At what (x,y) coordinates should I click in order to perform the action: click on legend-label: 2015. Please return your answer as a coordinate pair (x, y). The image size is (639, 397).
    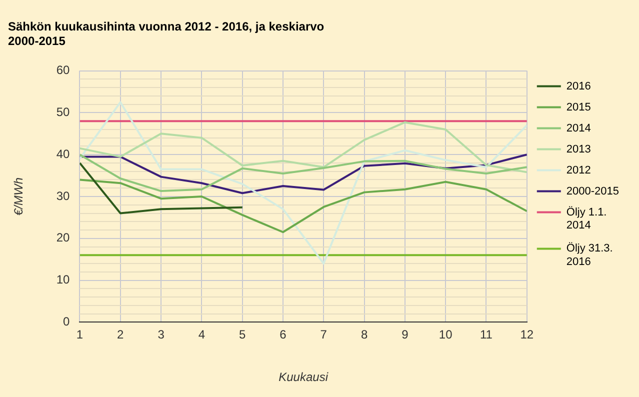
    Looking at the image, I should click on (578, 107).